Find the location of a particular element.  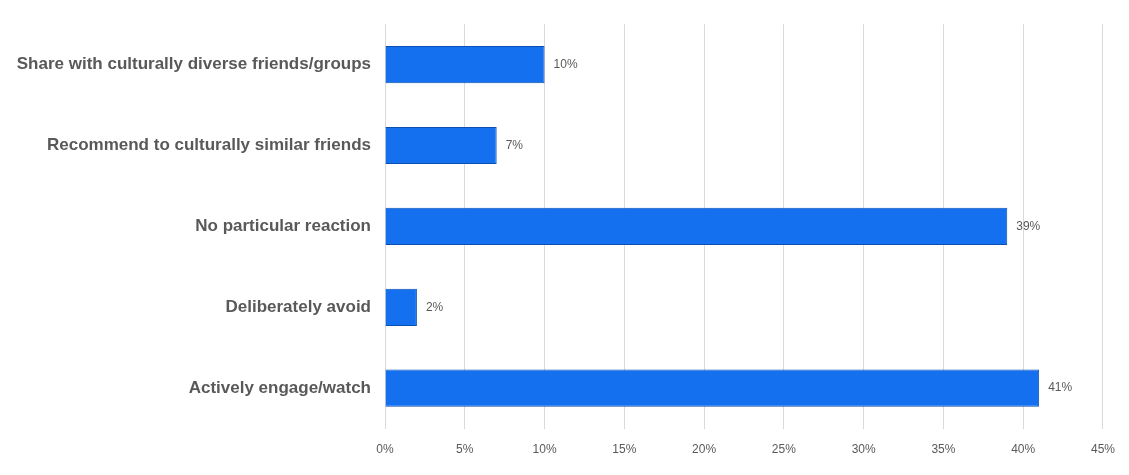

x-tick-label: 5% is located at coordinates (465, 449).